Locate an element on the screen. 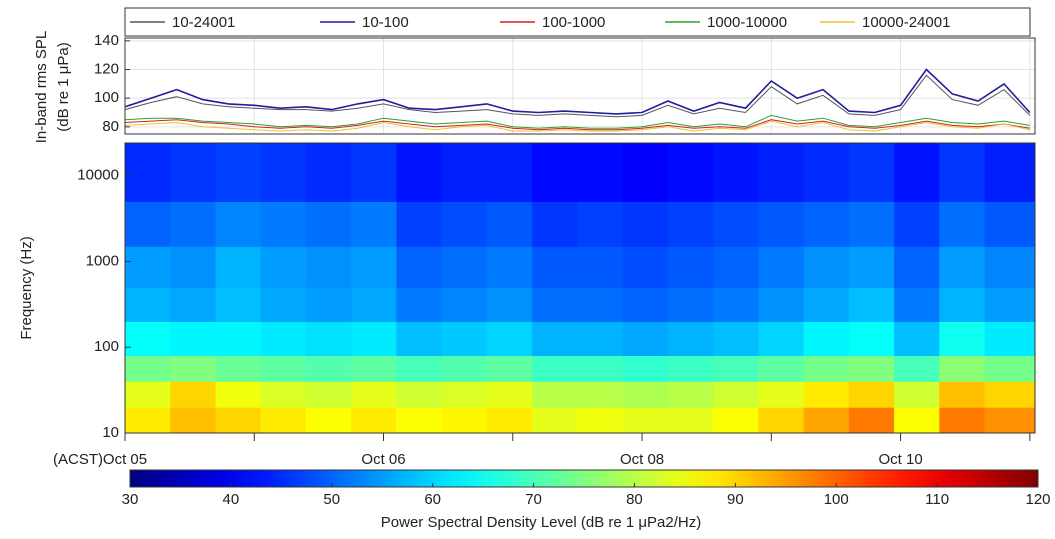 The image size is (1055, 539). y-tick-label: 120 is located at coordinates (106, 68).